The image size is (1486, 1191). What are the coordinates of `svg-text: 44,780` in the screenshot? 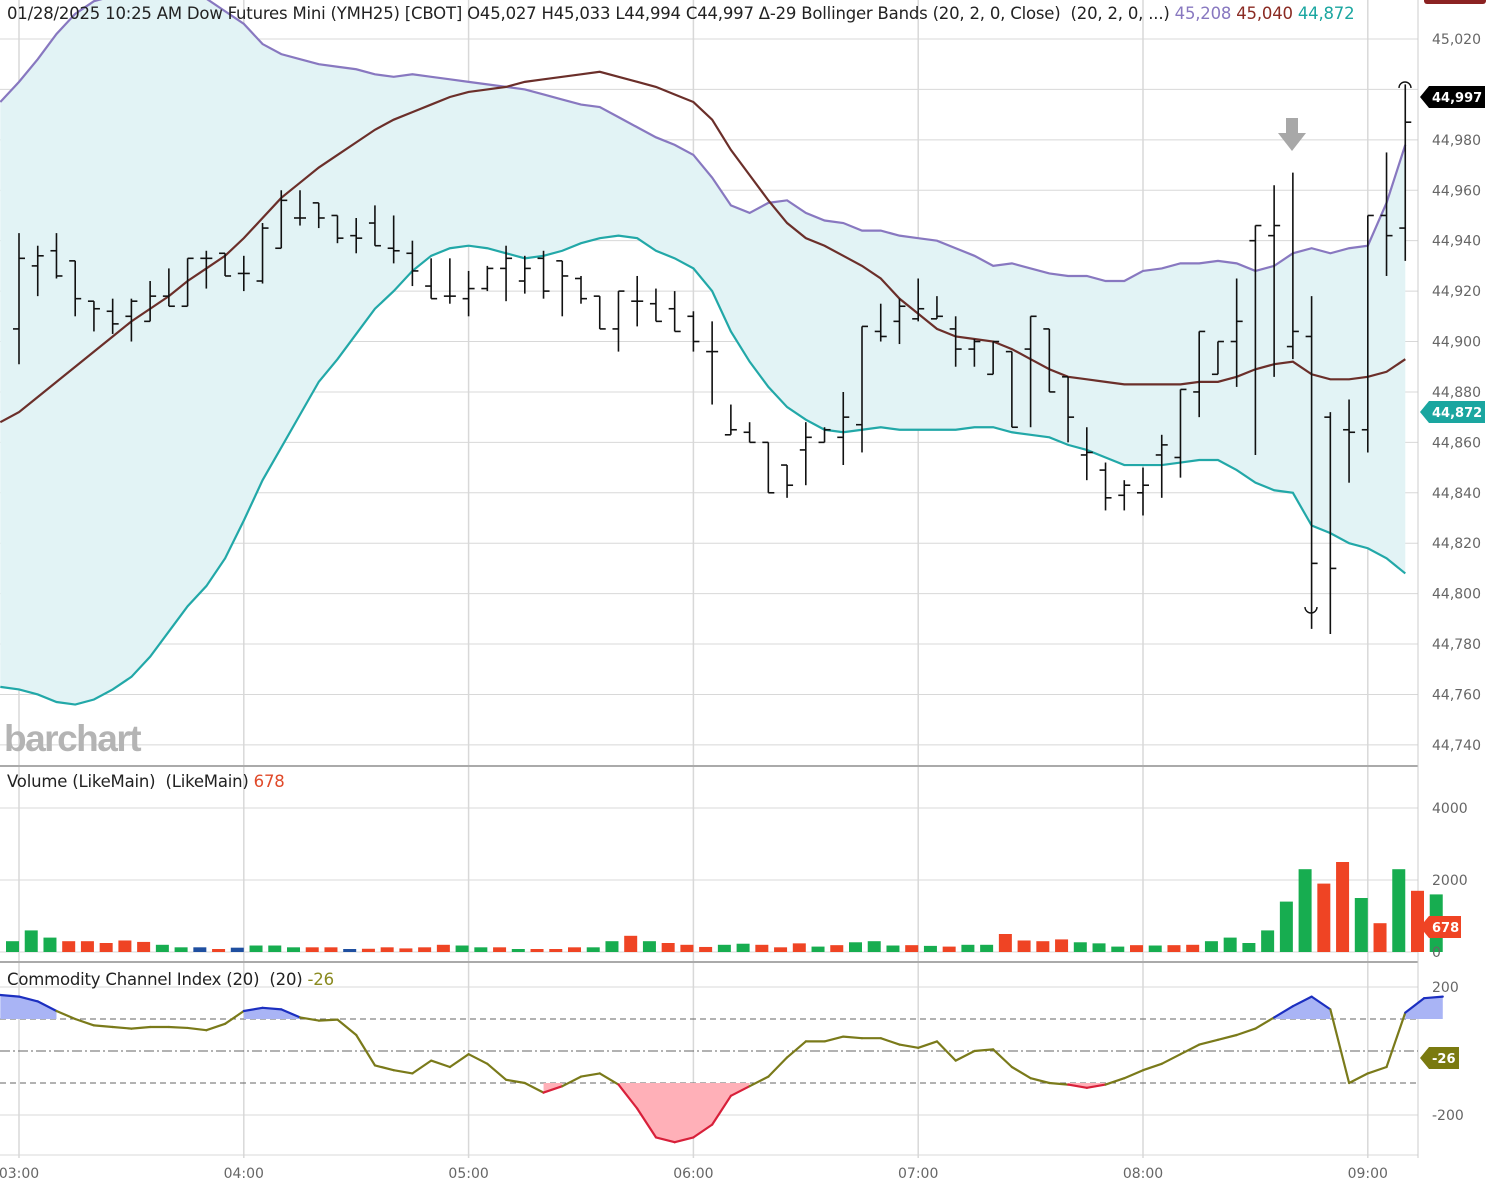 It's located at (1456, 645).